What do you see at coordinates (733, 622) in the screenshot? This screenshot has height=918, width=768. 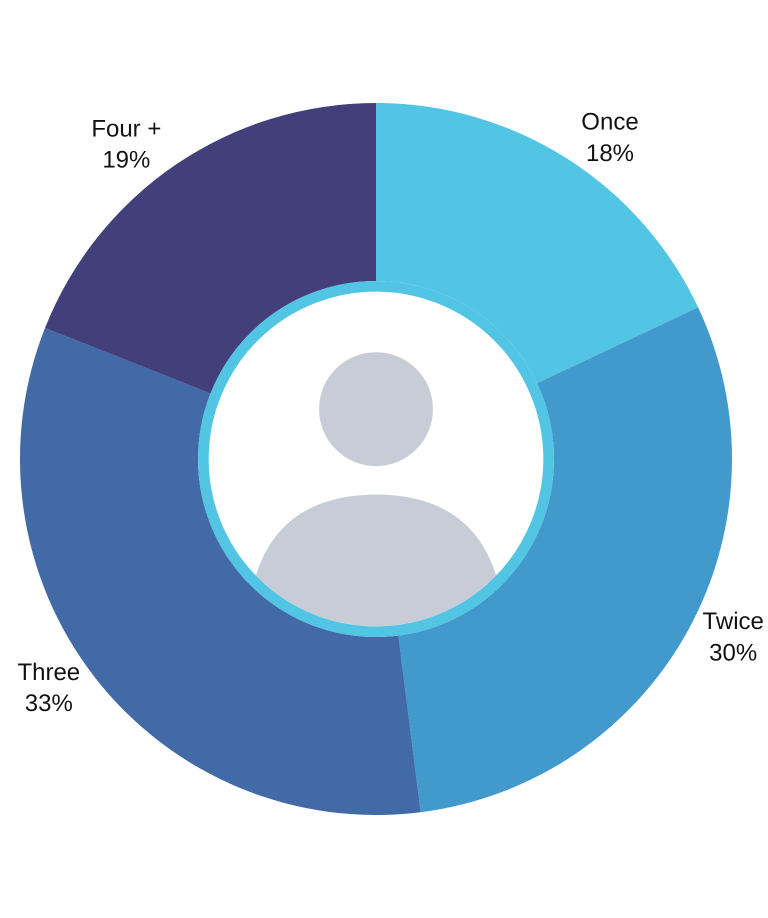 I see `slice-label: Twice` at bounding box center [733, 622].